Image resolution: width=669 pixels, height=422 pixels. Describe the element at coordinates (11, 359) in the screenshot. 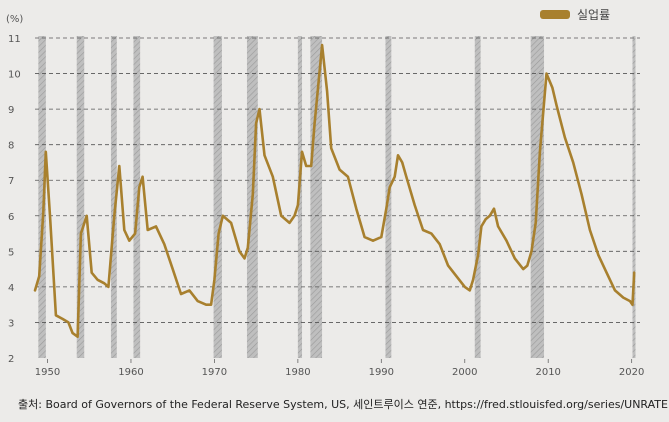

I see `y-tick-label: 2` at that location.